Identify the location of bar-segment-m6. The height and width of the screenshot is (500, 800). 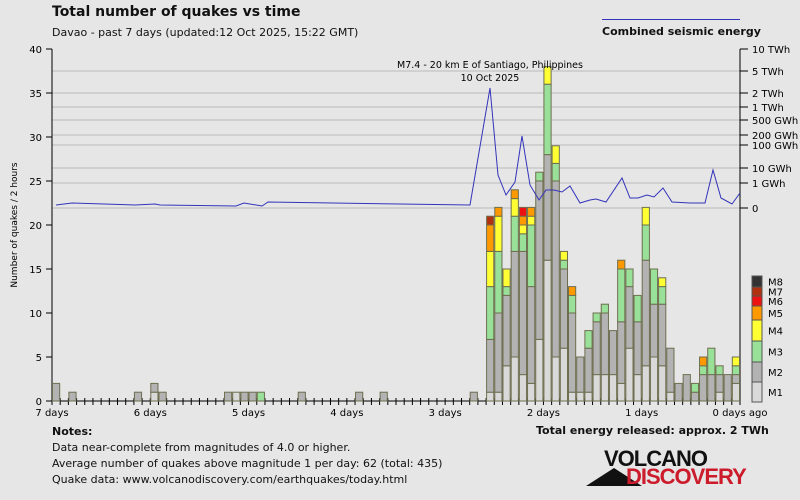
(523, 211).